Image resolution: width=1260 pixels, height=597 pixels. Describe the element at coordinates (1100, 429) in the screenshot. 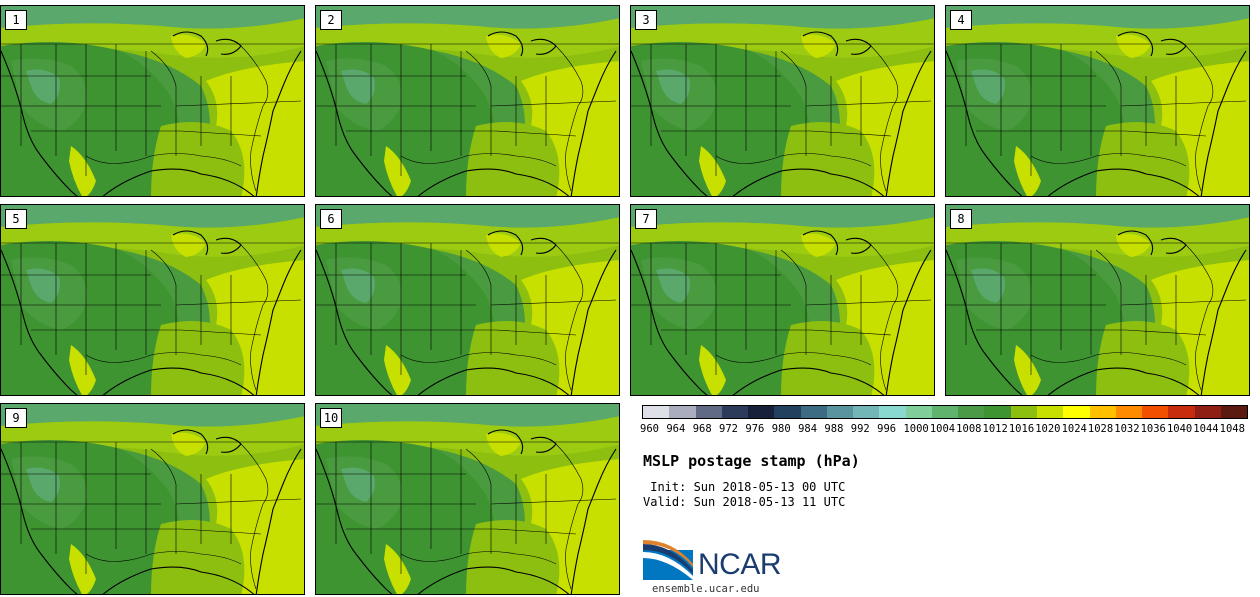

I see `colorbar-tick-label: 1028` at that location.